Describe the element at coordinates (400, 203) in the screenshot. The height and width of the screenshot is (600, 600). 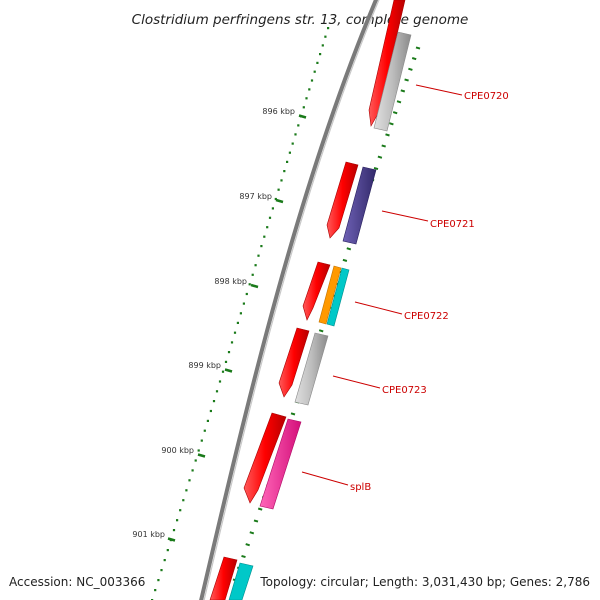
I see `gene-cpe0721: CPE0721` at that location.